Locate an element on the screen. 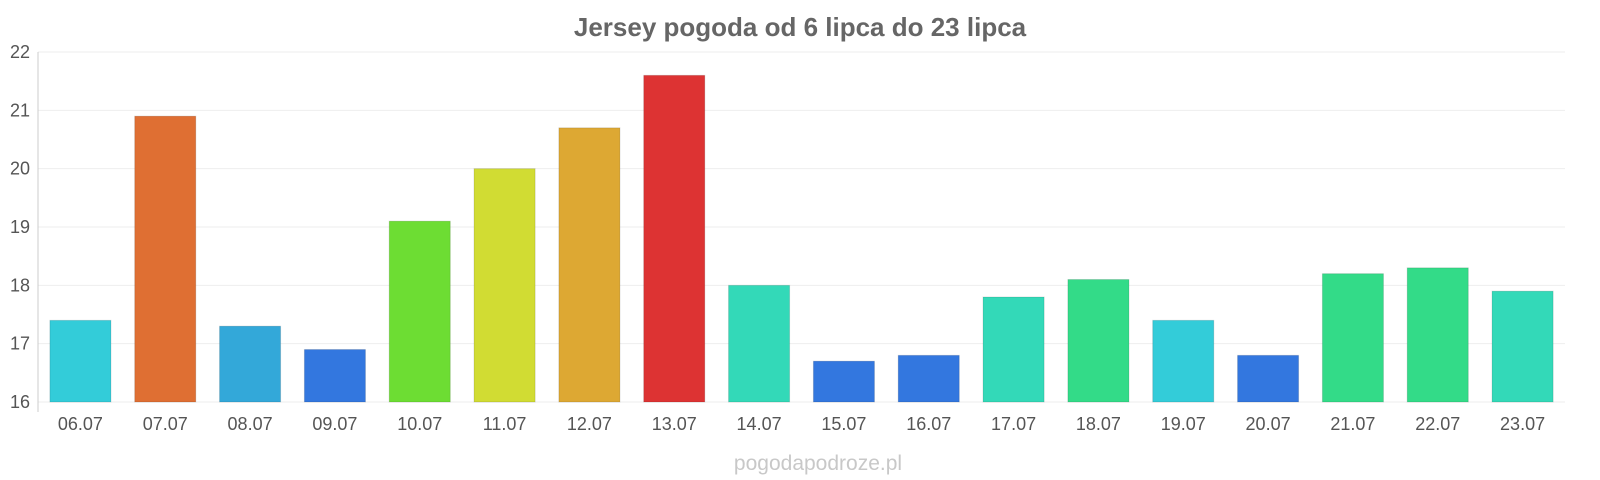  y-tick-label: 18 is located at coordinates (20, 285).